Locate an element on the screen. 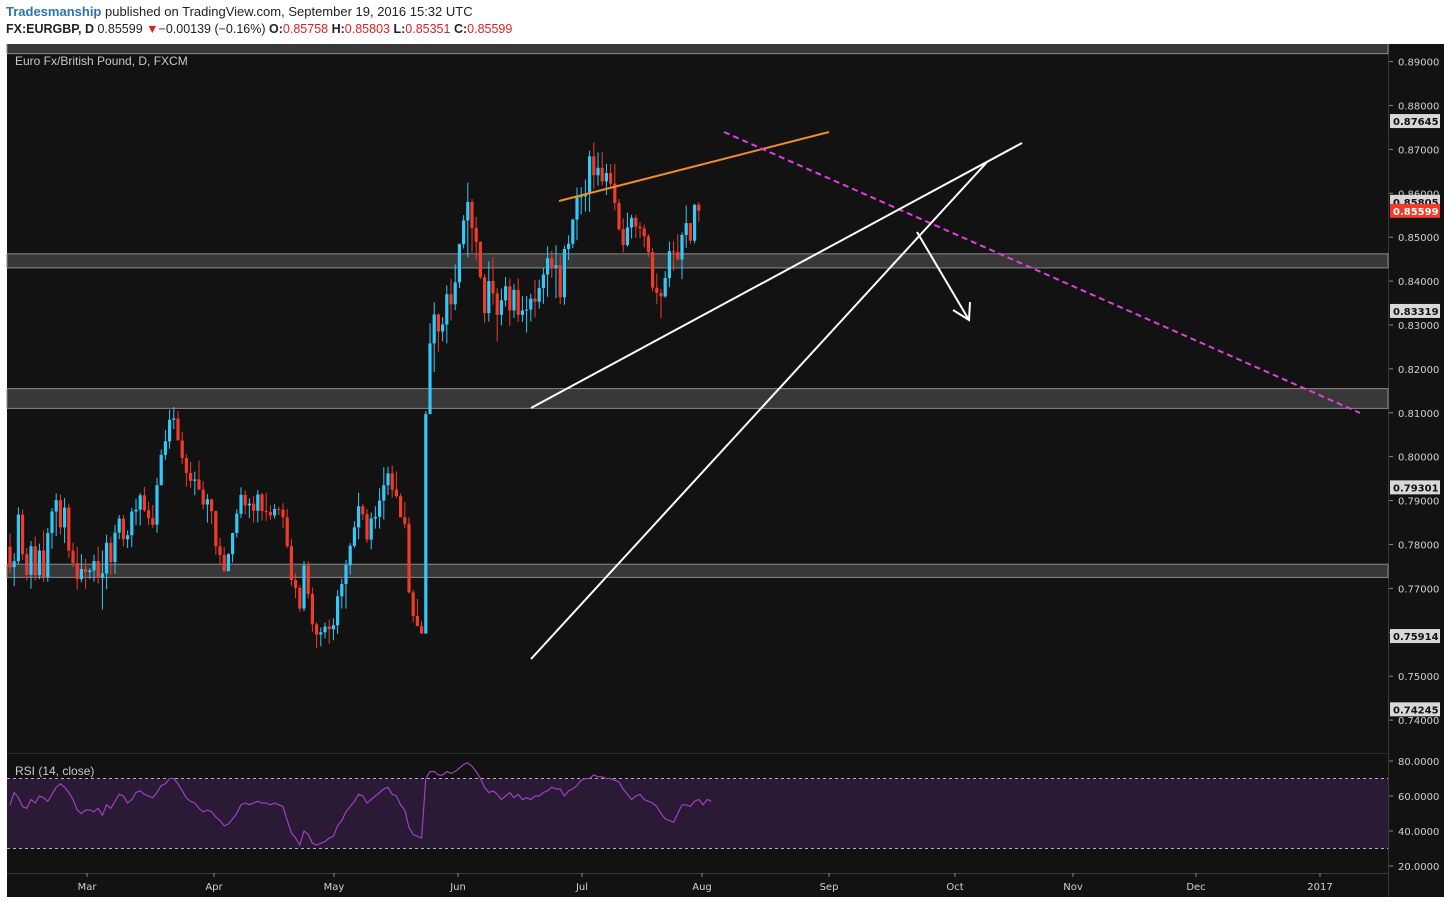  rsi-indicator: 20.0000 40.0000 60.0000 80.0000 is located at coordinates (723, 815).